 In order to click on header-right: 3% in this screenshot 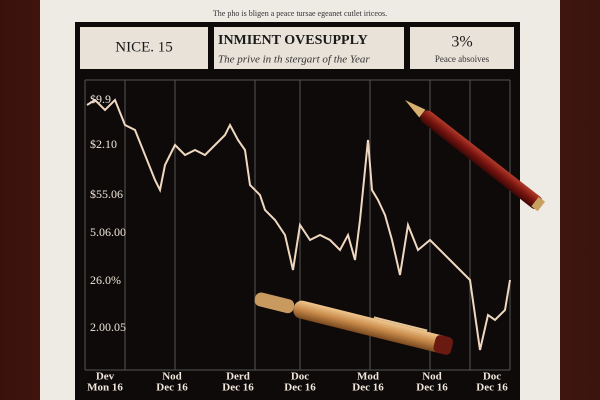, I will do `click(461, 42)`.